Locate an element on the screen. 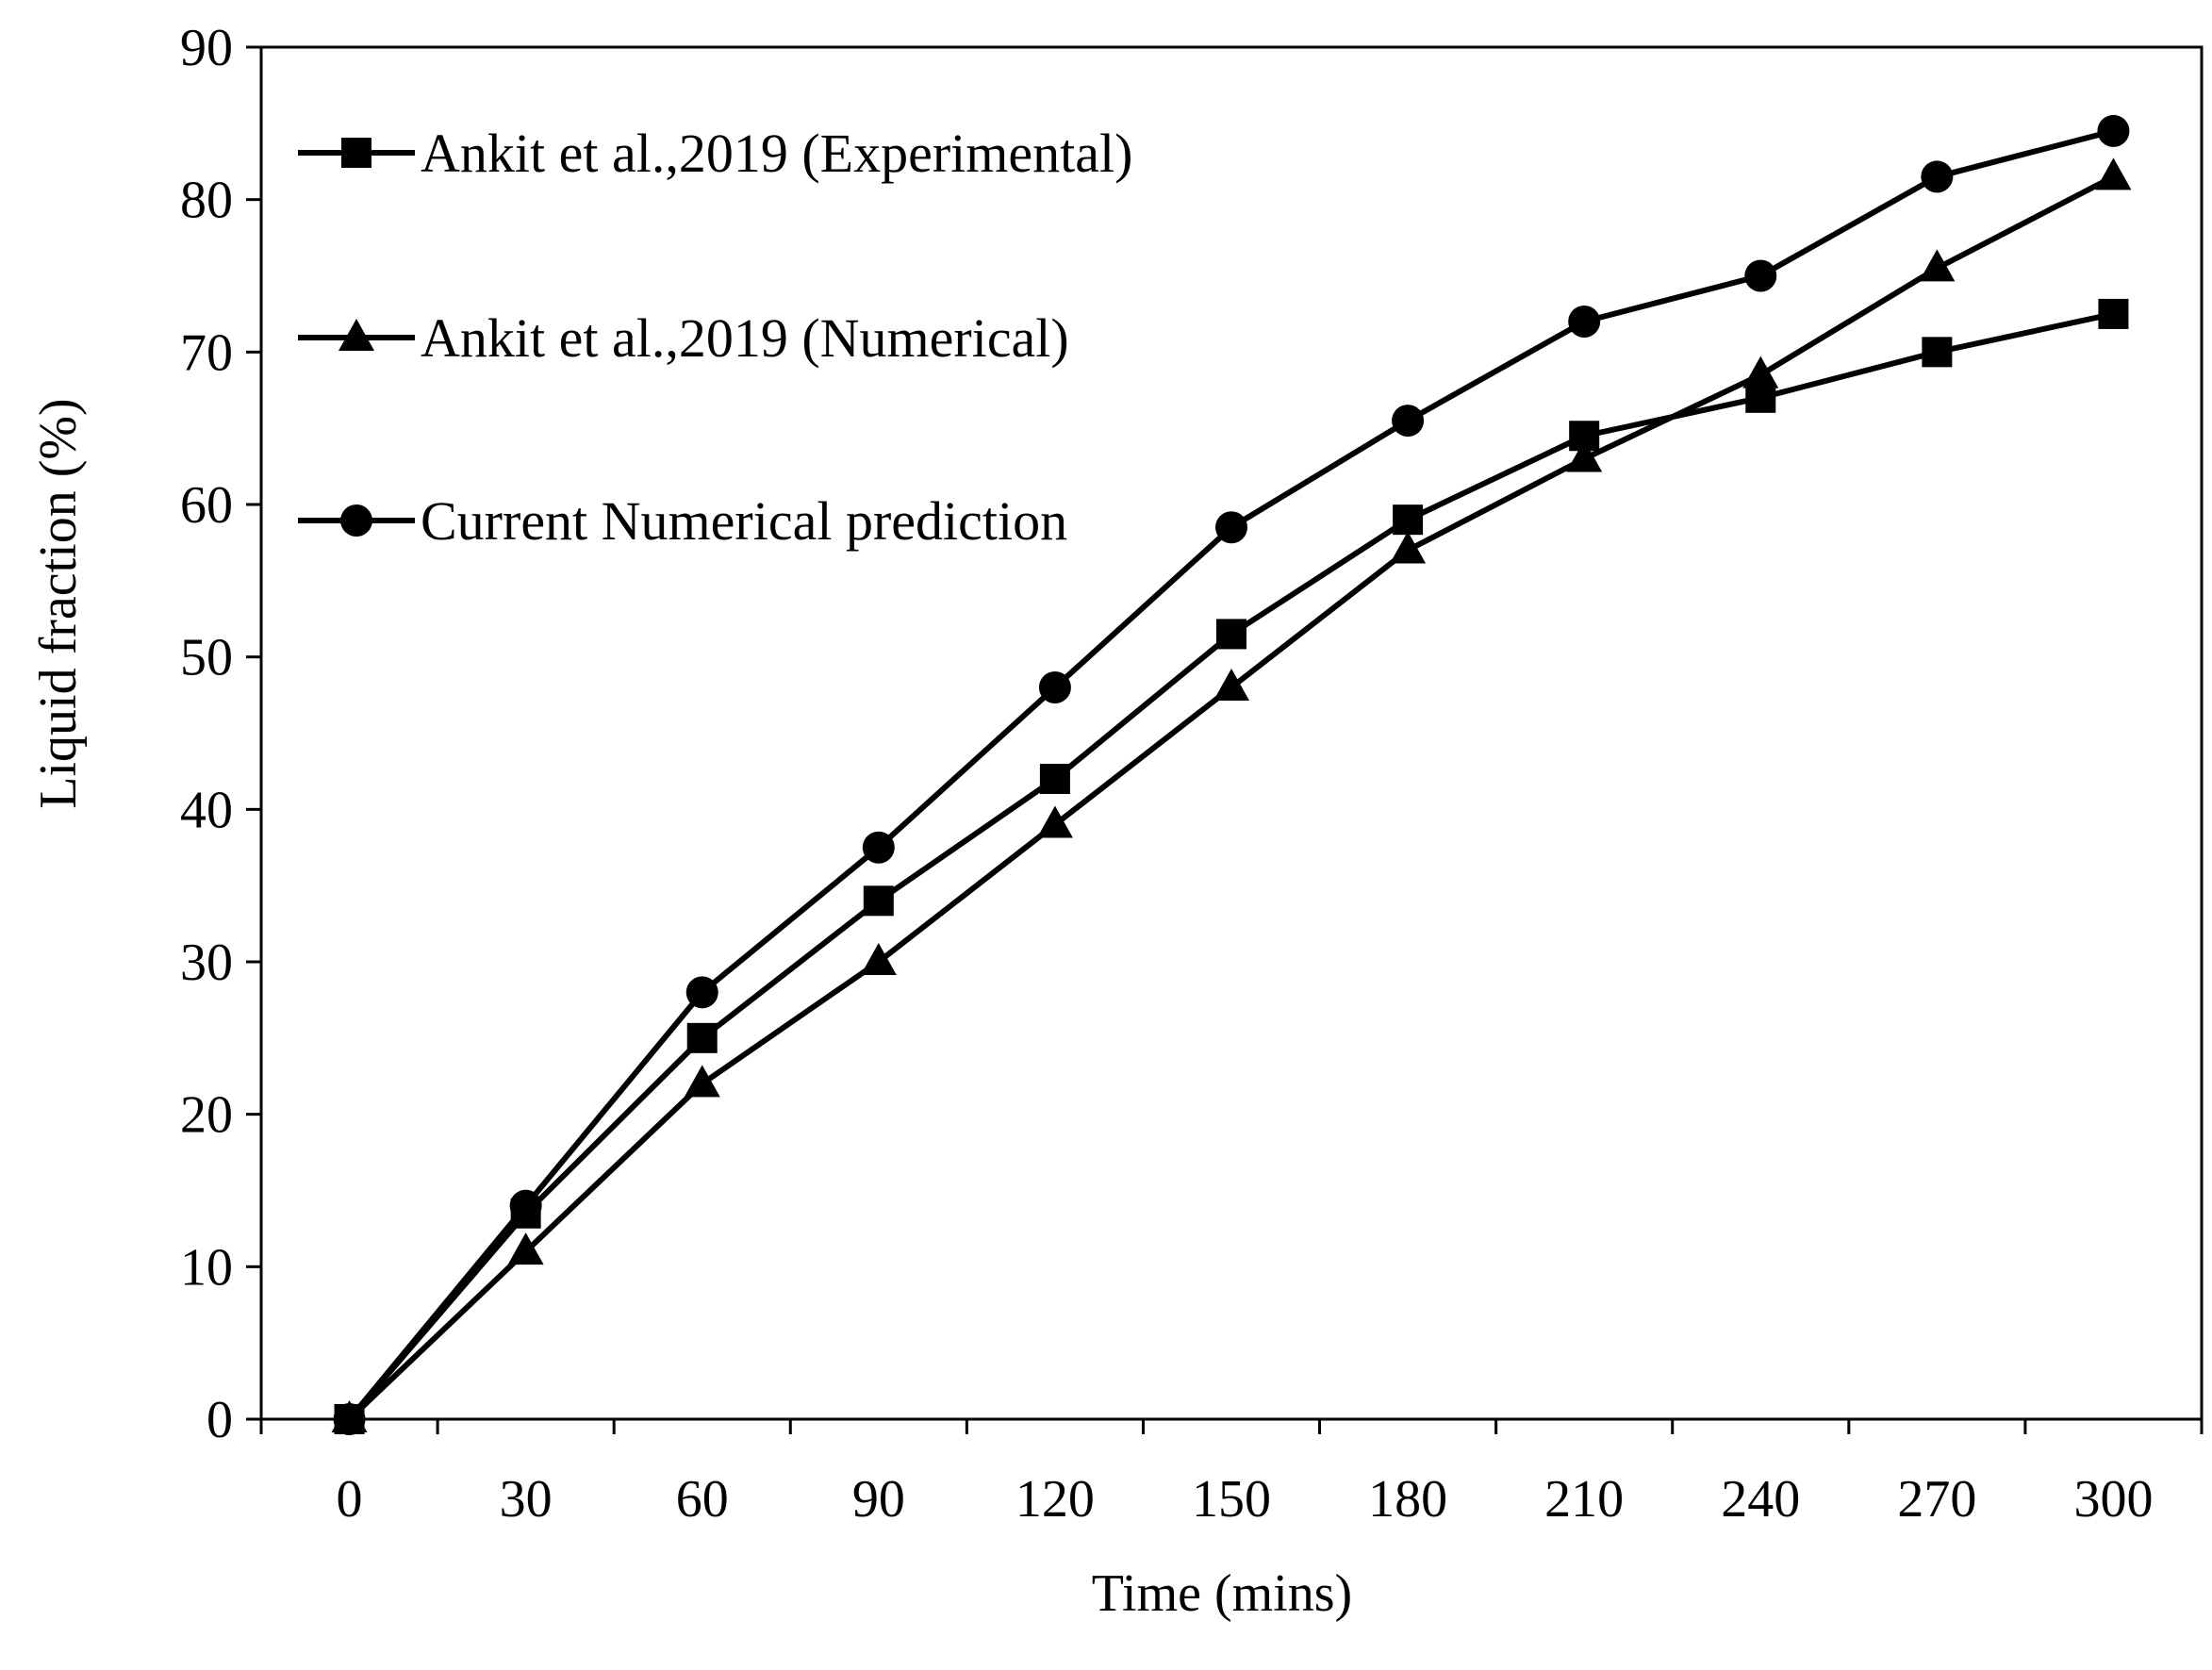 This screenshot has height=1670, width=2212. x-tick-label: 90 is located at coordinates (878, 1499).